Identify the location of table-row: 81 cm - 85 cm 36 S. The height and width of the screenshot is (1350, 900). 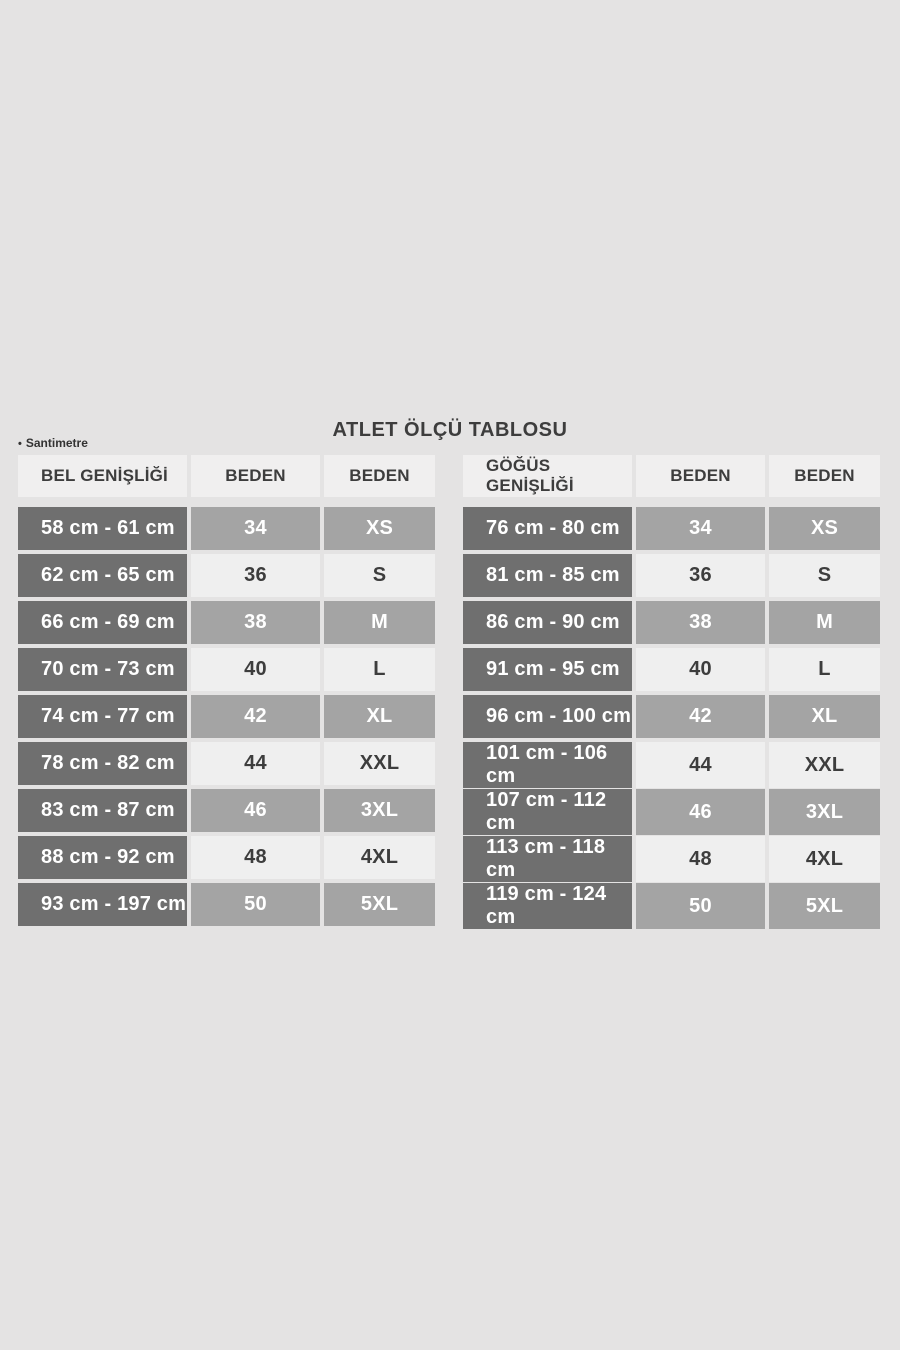
(671, 575).